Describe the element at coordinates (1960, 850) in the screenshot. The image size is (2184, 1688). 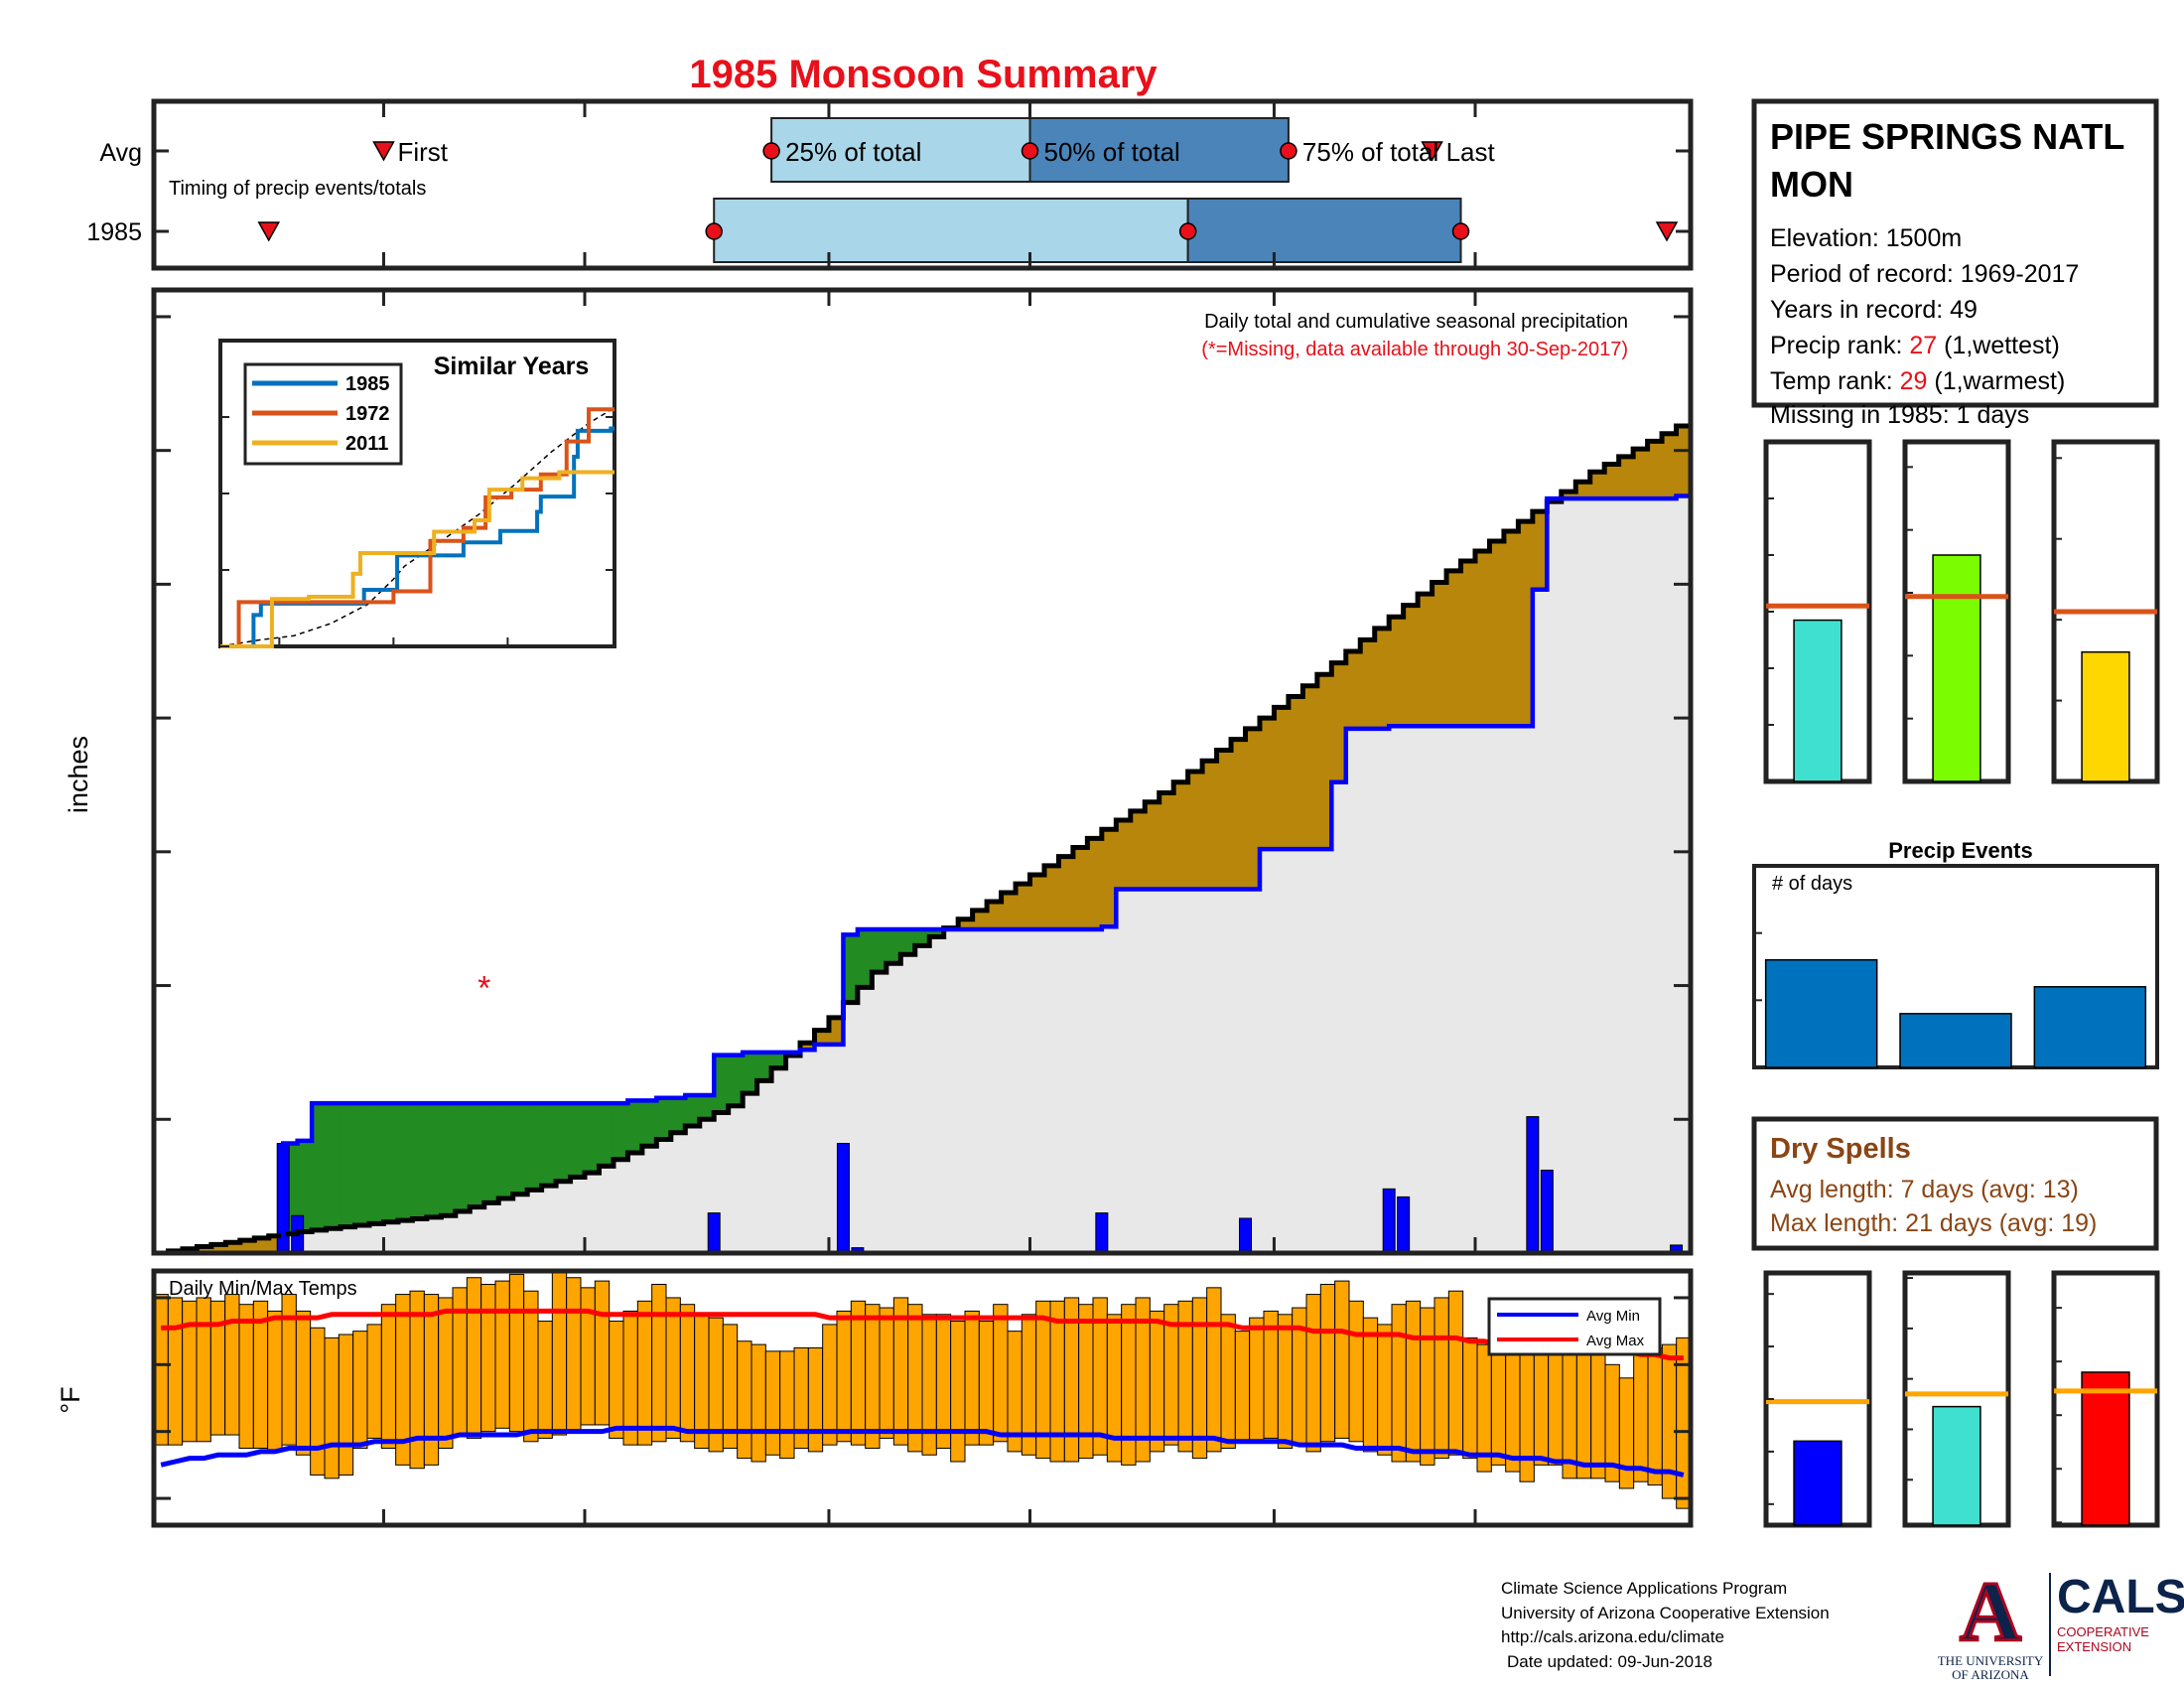
I see `events-title: Precip Events` at that location.